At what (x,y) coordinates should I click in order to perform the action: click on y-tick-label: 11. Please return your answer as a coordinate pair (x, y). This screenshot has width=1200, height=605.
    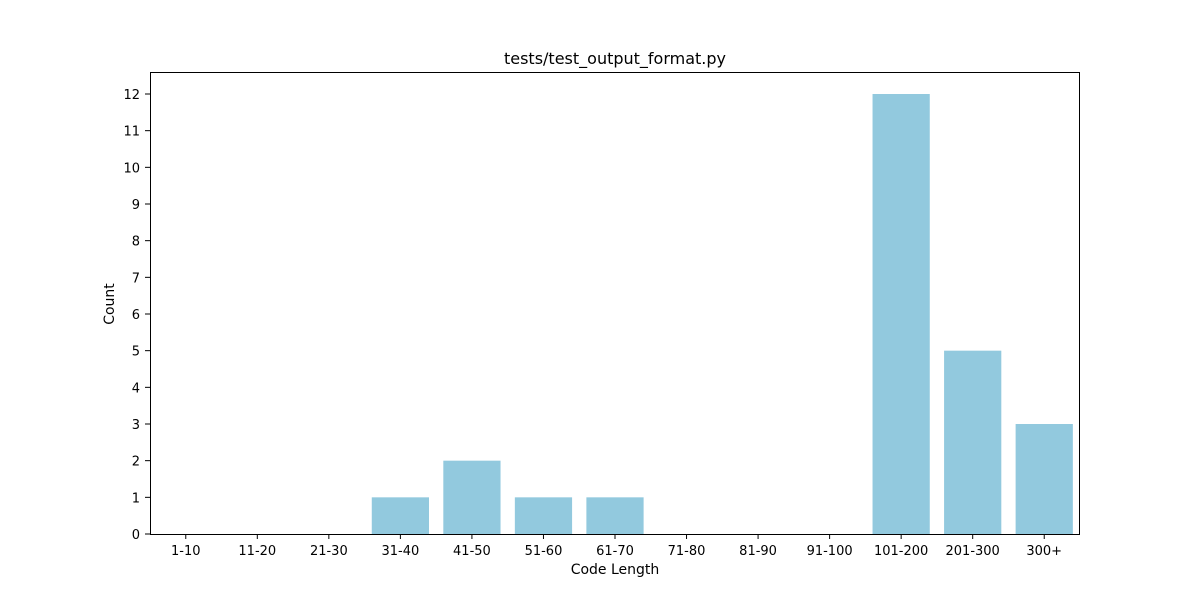
    Looking at the image, I should click on (131, 132).